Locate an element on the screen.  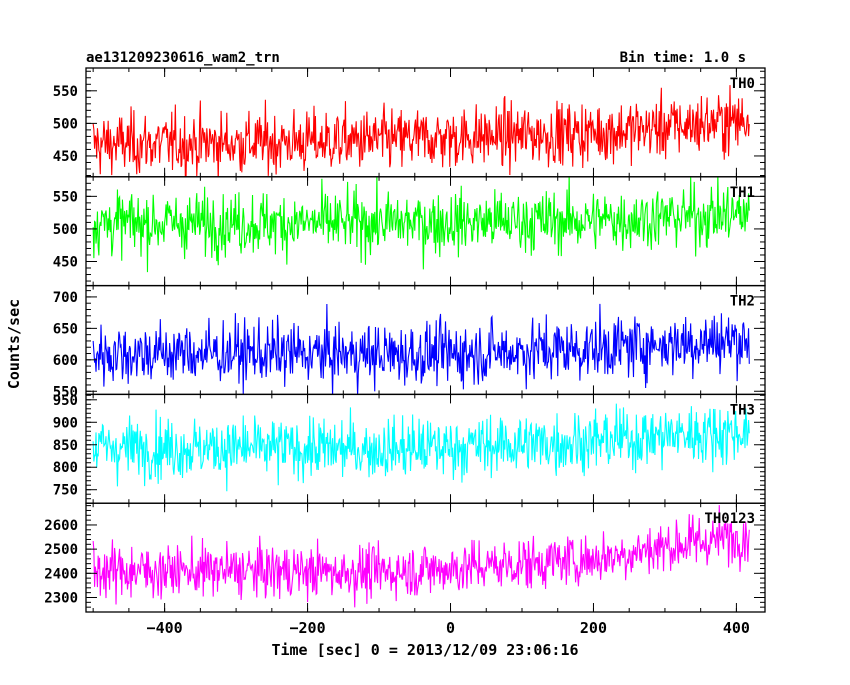
y-tick-label: 650 is located at coordinates (65, 329).